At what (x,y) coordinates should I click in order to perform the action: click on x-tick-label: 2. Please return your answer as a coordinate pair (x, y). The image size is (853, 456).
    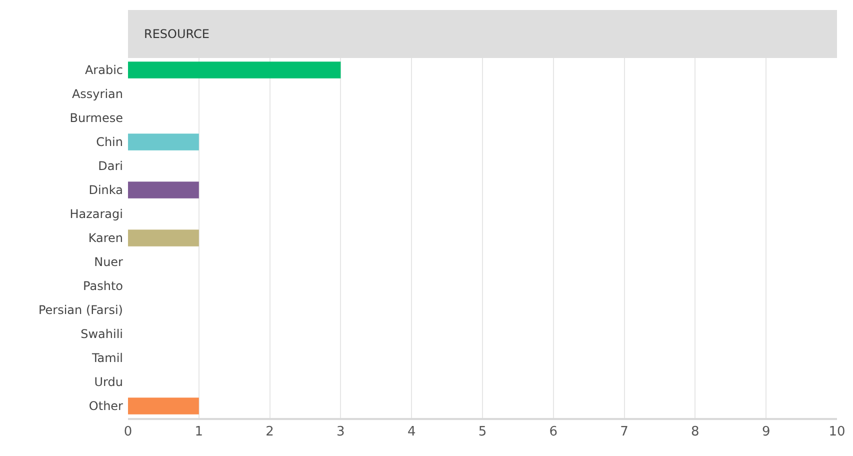
    Looking at the image, I should click on (270, 432).